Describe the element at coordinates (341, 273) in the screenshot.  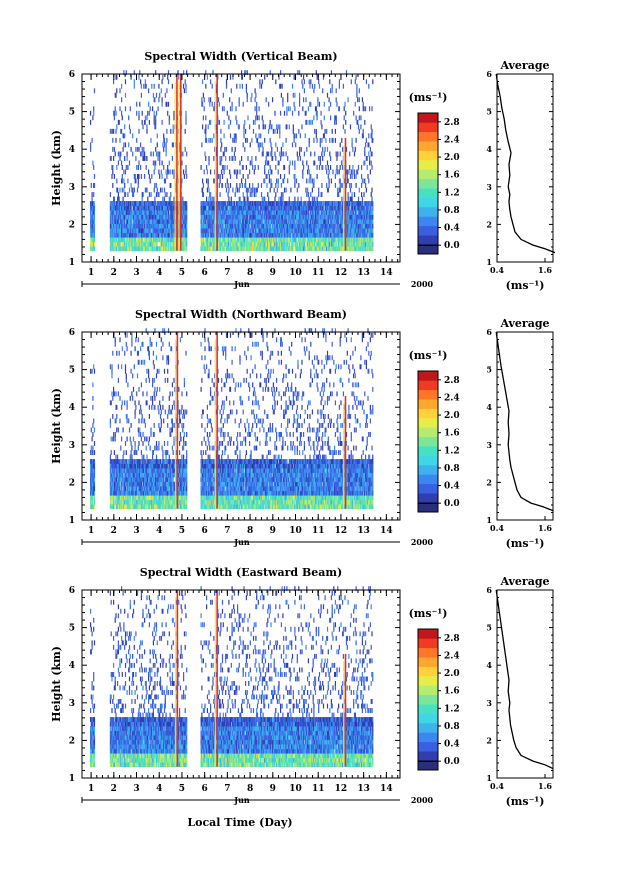
I see `x-tick-label: 12` at that location.